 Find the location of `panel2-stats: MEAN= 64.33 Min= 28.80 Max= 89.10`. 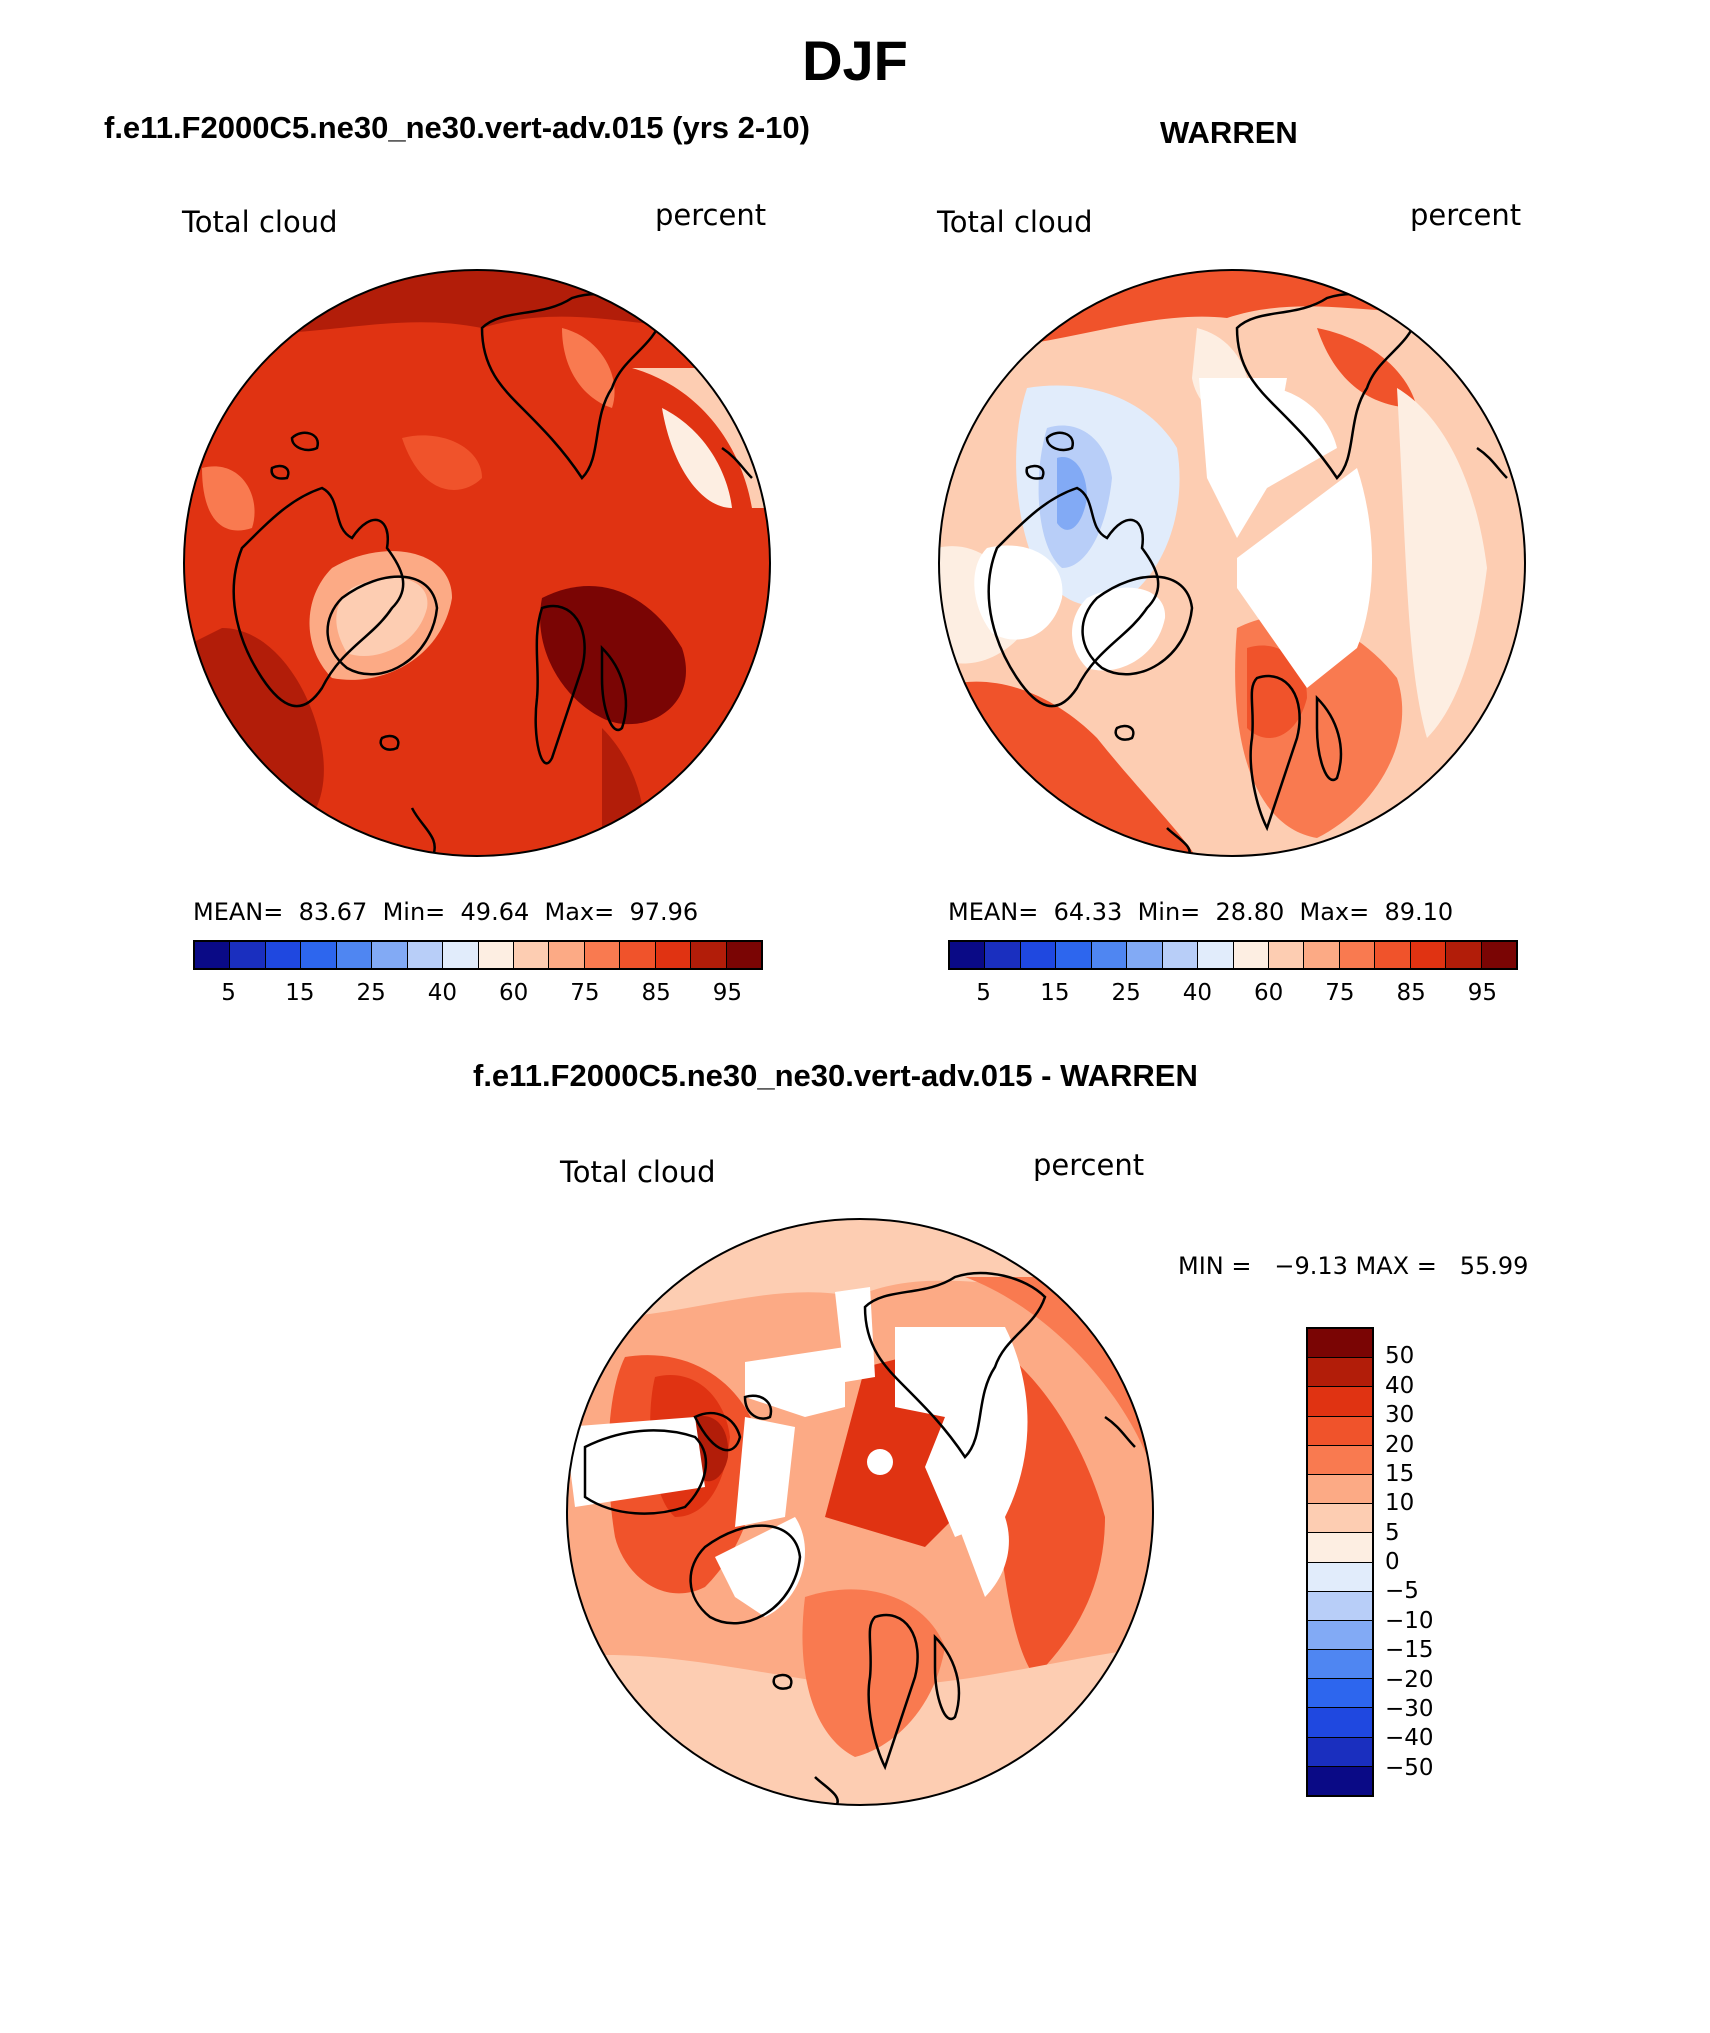

panel2-stats: MEAN= 64.33 Min= 28.80 Max= 89.10 is located at coordinates (1201, 912).